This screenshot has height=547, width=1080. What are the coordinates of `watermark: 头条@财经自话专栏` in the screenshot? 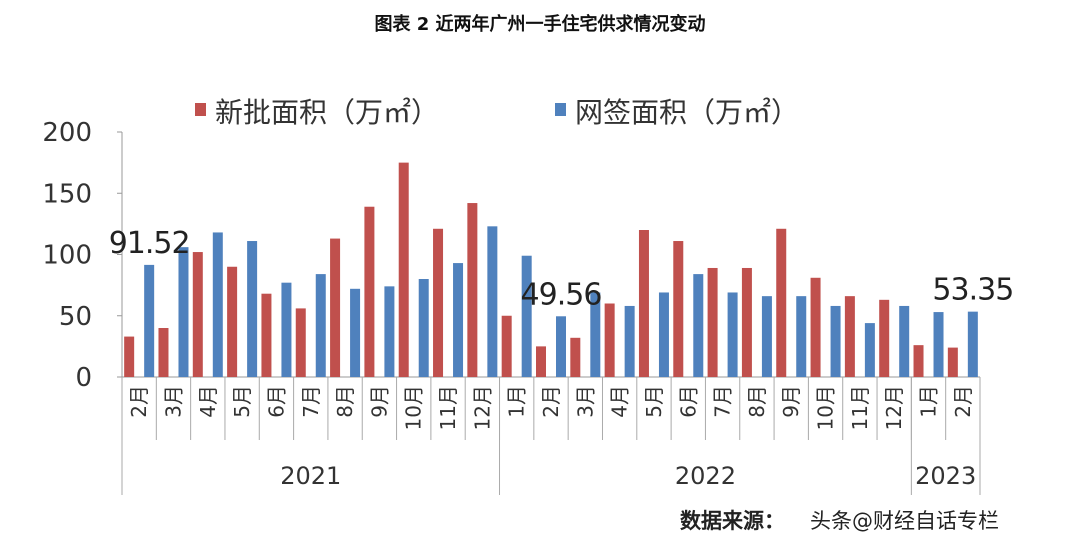 It's located at (904, 521).